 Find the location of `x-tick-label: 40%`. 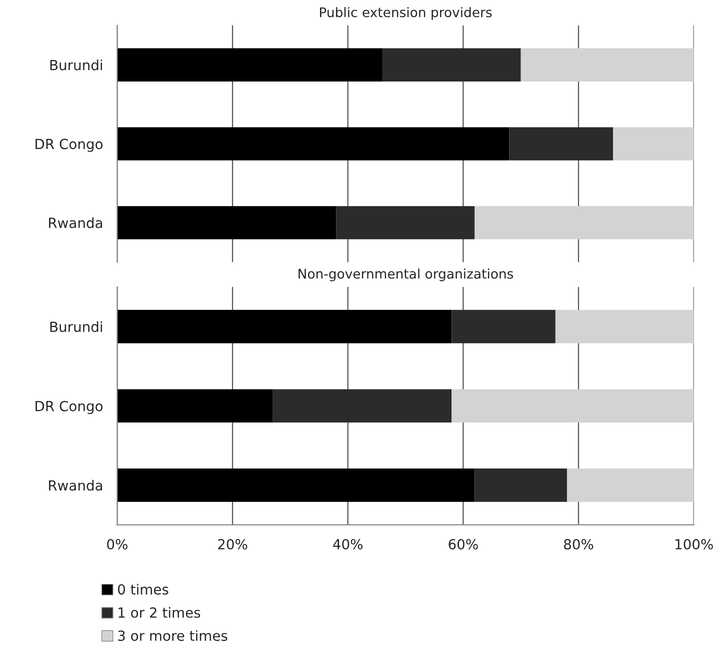

x-tick-label: 40% is located at coordinates (348, 544).